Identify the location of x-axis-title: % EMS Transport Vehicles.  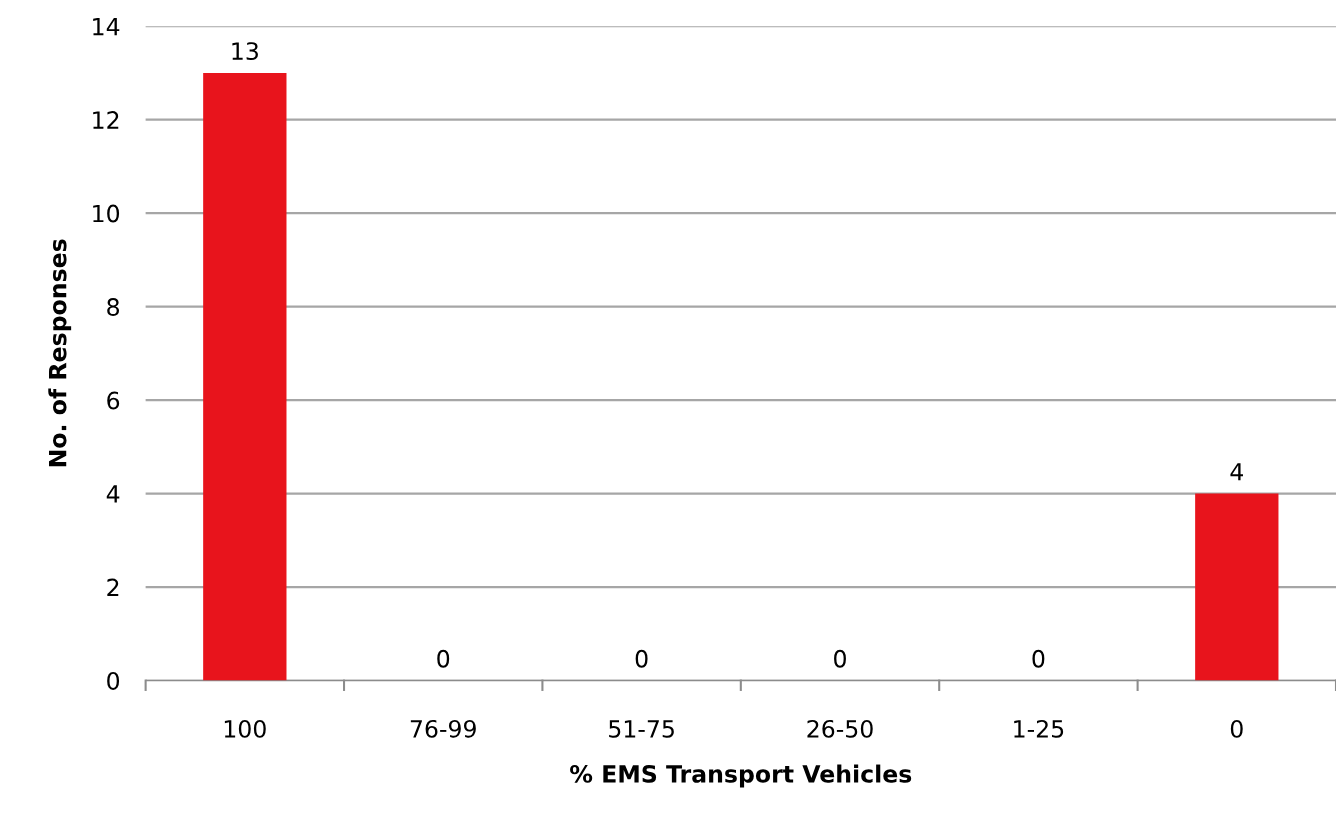
(741, 776).